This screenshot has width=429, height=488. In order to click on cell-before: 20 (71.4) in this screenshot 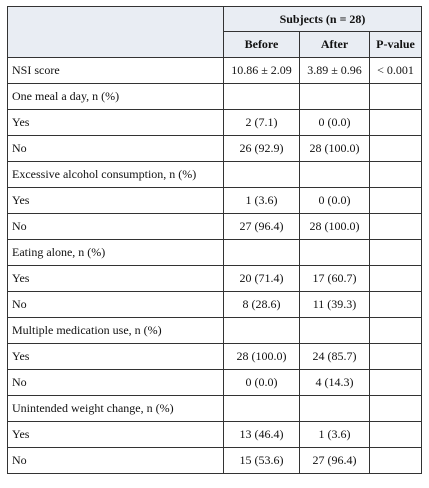, I will do `click(261, 278)`.